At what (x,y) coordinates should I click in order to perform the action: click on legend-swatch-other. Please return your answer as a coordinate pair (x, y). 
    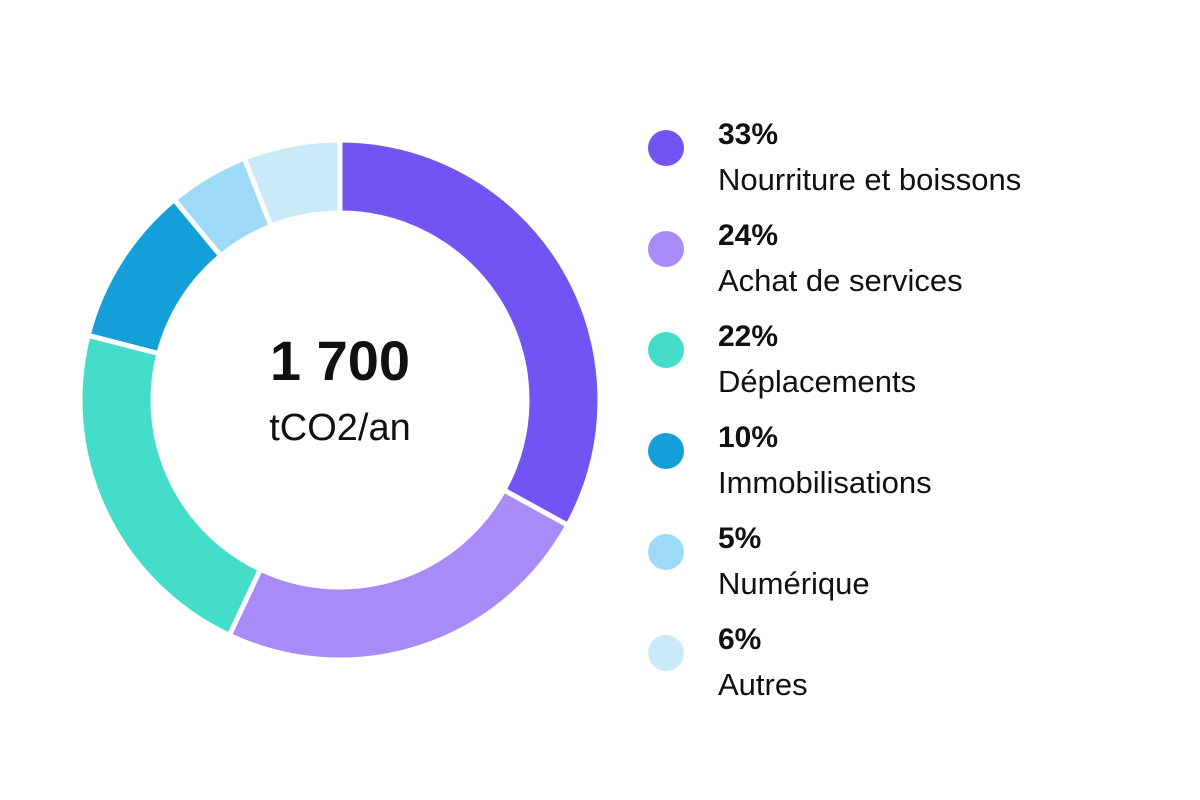
    Looking at the image, I should click on (666, 653).